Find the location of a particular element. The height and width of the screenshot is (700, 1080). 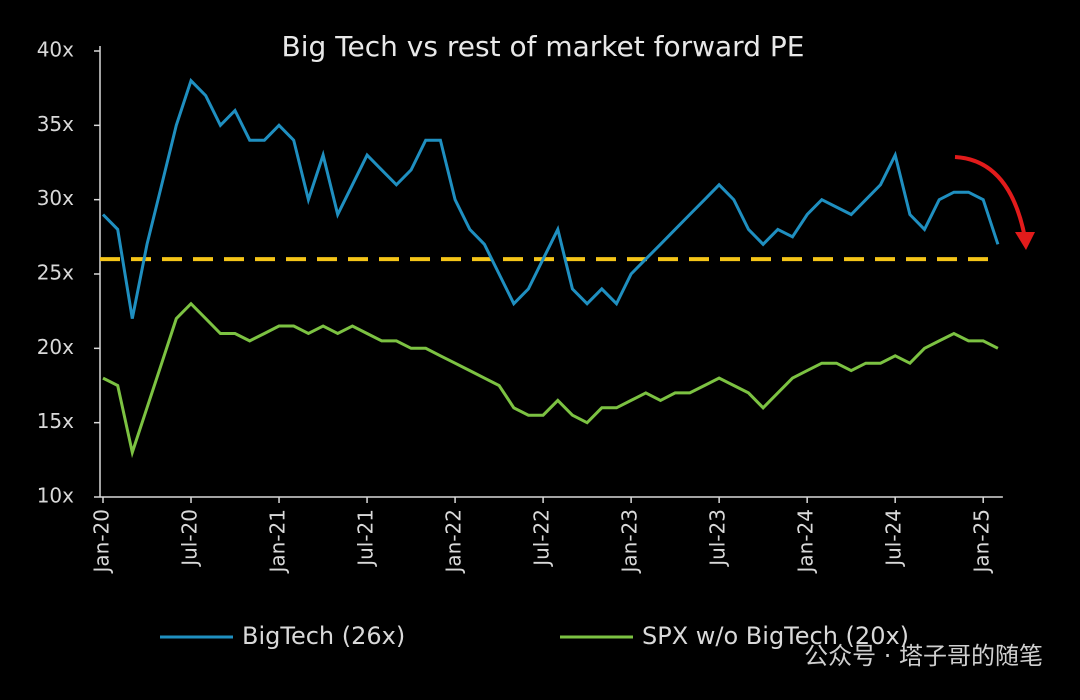

y-tick-label: 10x is located at coordinates (55, 496).